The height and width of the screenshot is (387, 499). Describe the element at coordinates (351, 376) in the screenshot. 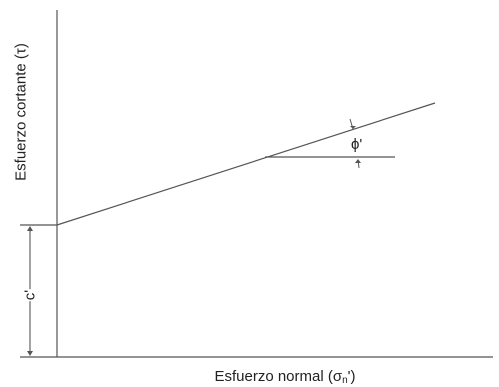

I see `x-axis-label-suffix: ')` at that location.